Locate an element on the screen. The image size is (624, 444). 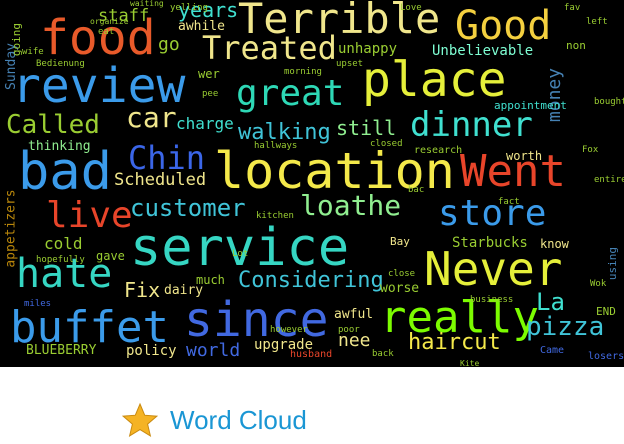
cloud-word: La is located at coordinates (550, 302).